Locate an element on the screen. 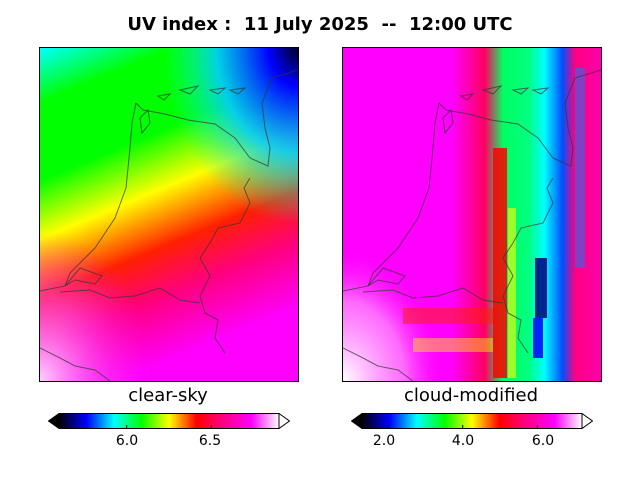 The width and height of the screenshot is (640, 480). colorbar-tick-label: 2.0 is located at coordinates (384, 441).